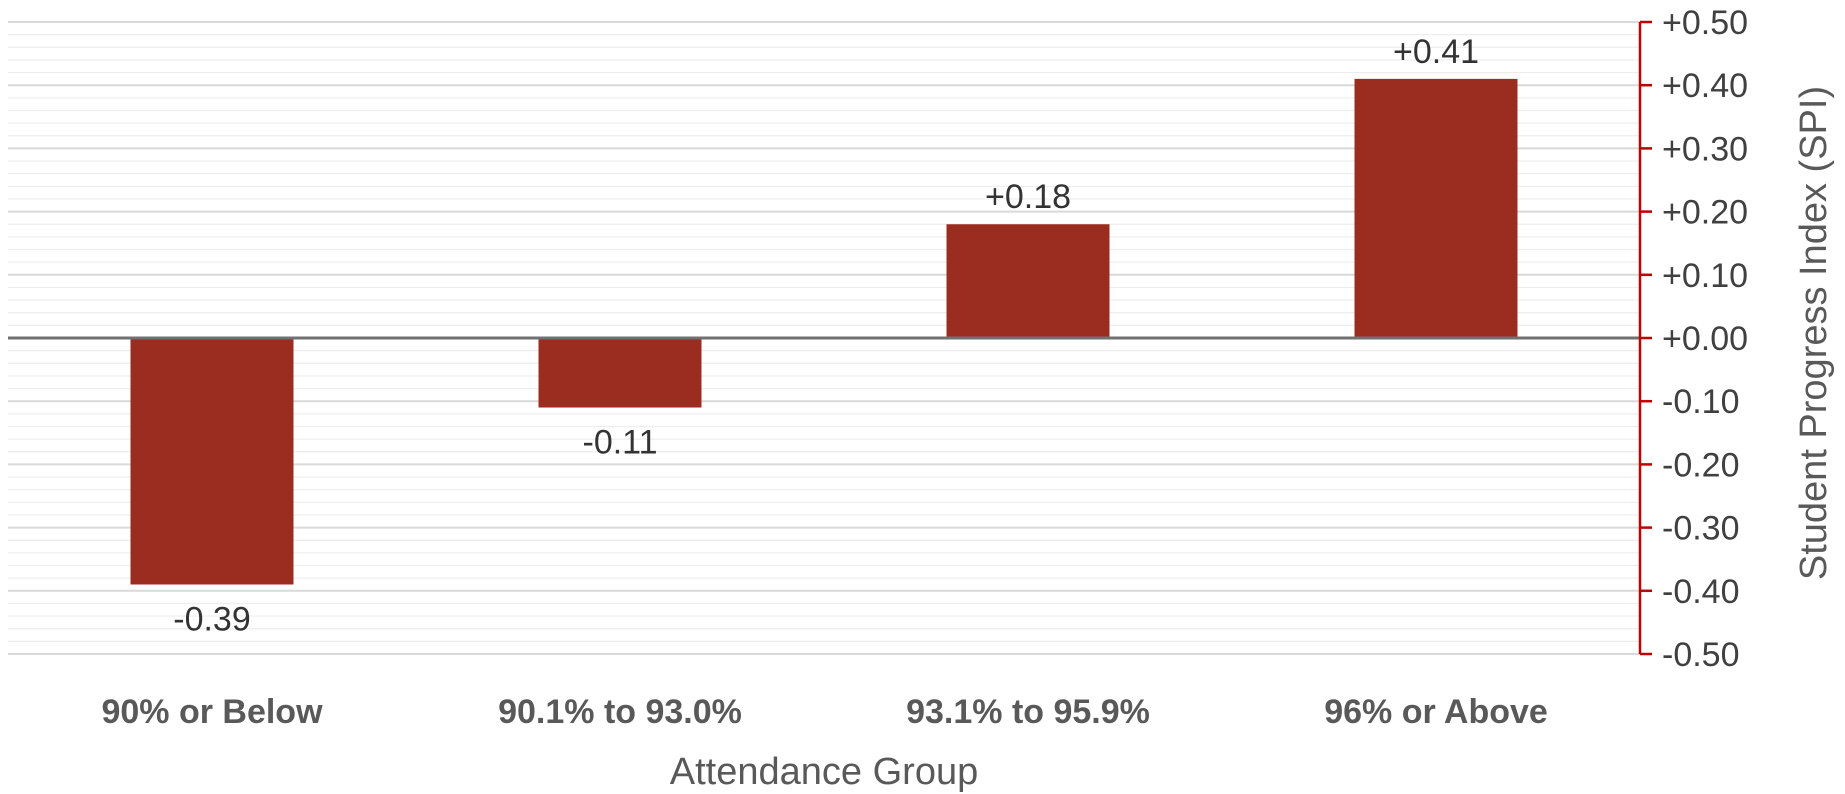 The width and height of the screenshot is (1845, 794). I want to click on data-label: -0.11, so click(620, 443).